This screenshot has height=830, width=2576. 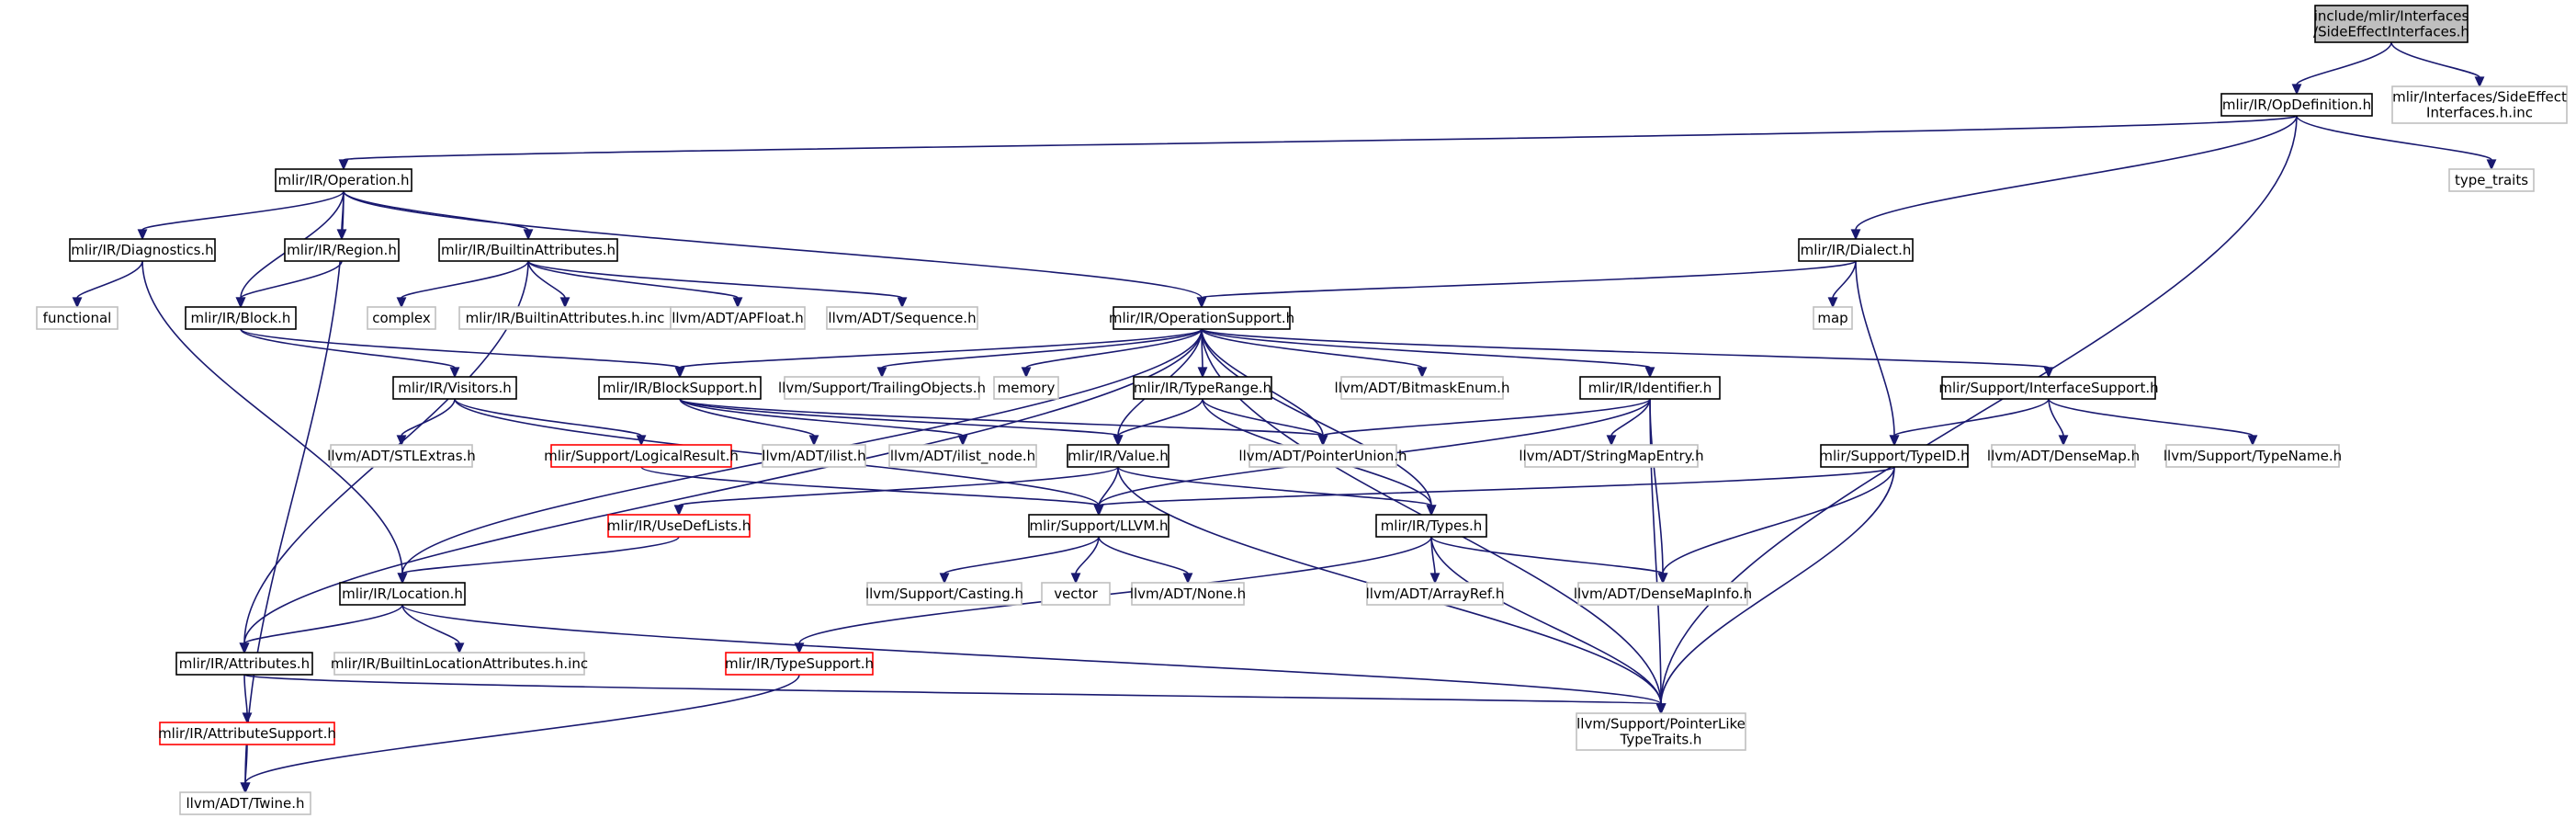 What do you see at coordinates (438, 215) in the screenshot?
I see `edge-operation-to-builtinattr` at bounding box center [438, 215].